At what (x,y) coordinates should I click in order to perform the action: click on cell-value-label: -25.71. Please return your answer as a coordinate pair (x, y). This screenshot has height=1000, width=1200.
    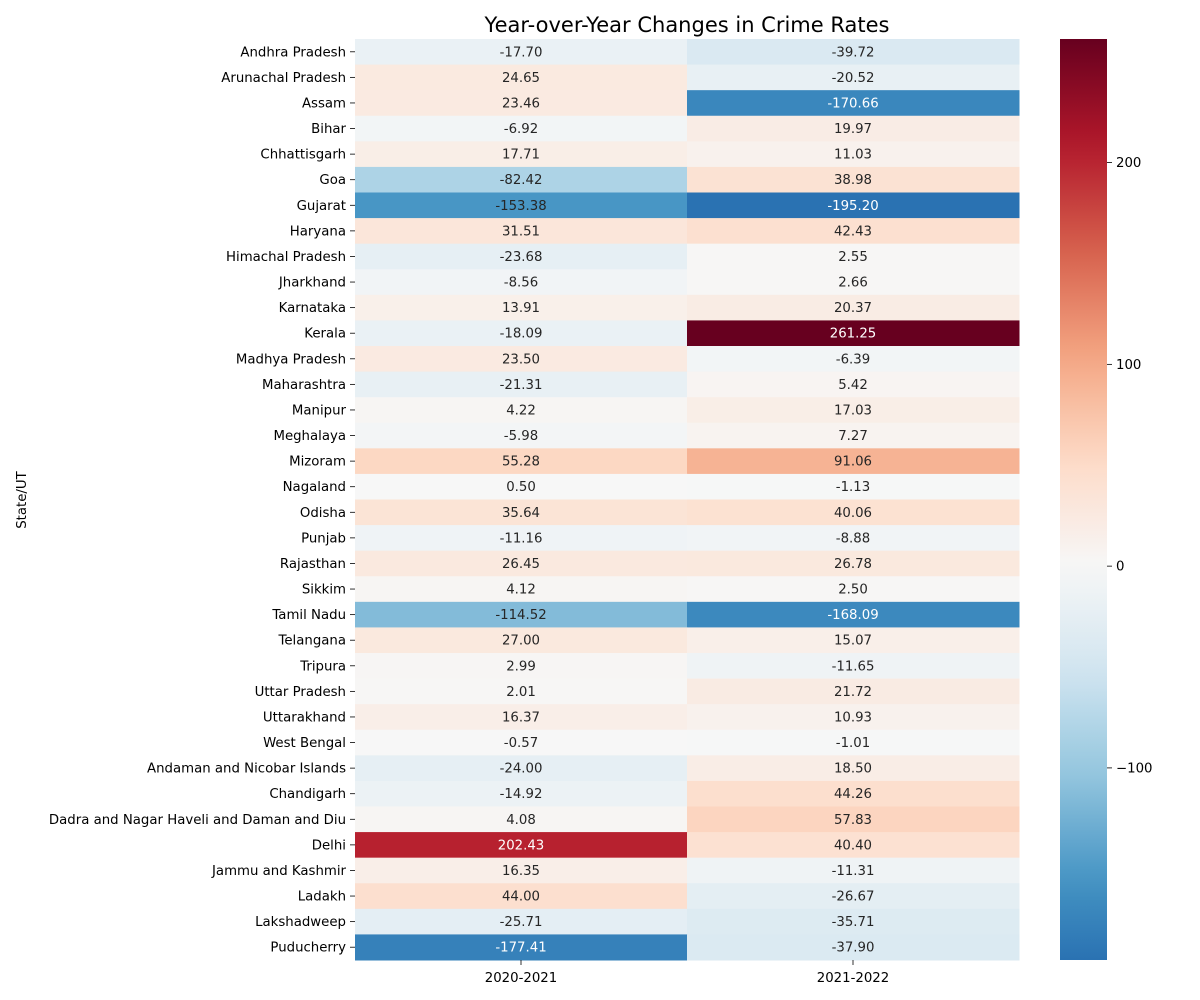
    Looking at the image, I should click on (521, 922).